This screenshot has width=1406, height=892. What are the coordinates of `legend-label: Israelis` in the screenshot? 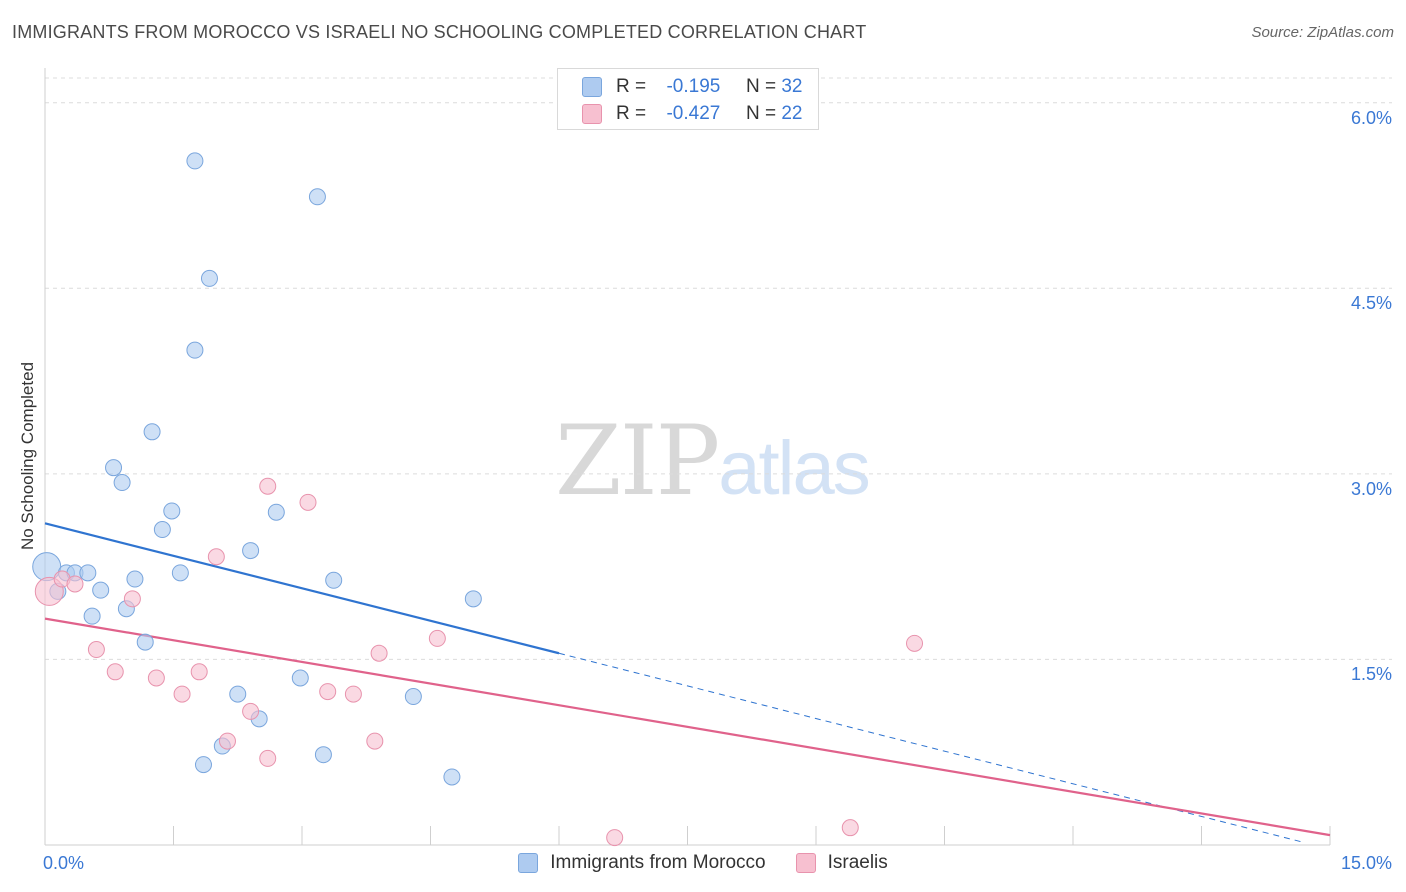 It's located at (857, 862).